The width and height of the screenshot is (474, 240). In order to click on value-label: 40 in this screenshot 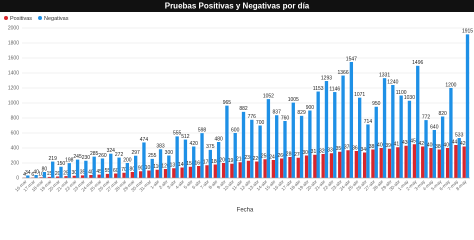, I will do `click(91, 172)`.